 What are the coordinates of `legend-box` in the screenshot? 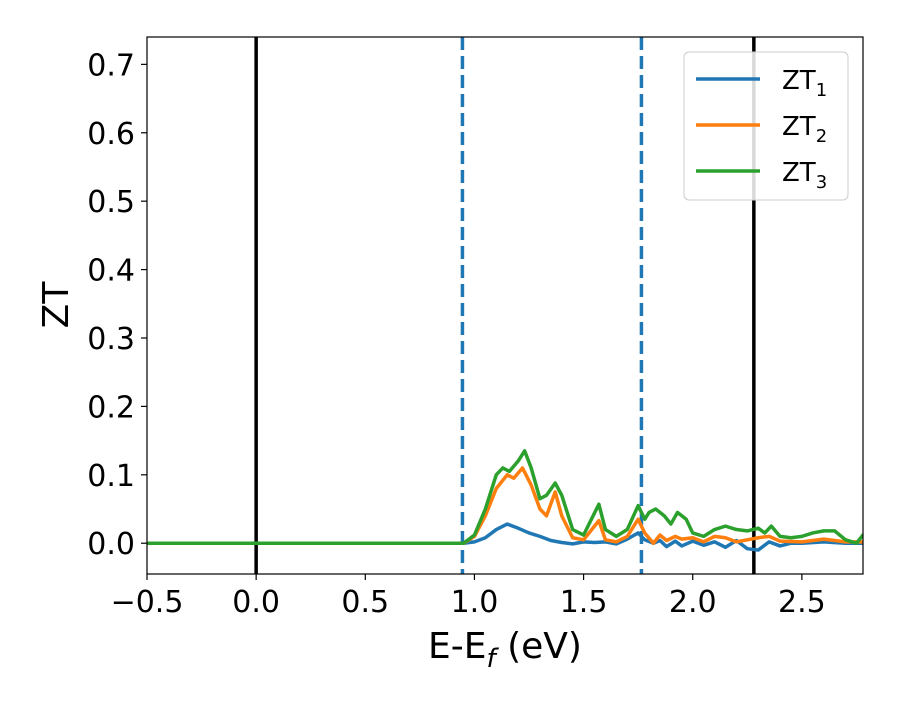 It's located at (766, 126).